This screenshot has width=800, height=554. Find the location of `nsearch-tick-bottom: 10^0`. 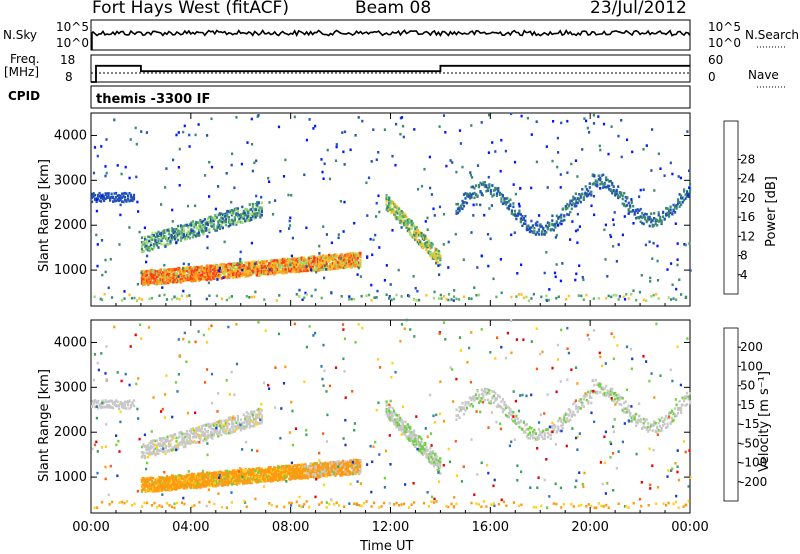

nsearch-tick-bottom: 10^0 is located at coordinates (724, 43).